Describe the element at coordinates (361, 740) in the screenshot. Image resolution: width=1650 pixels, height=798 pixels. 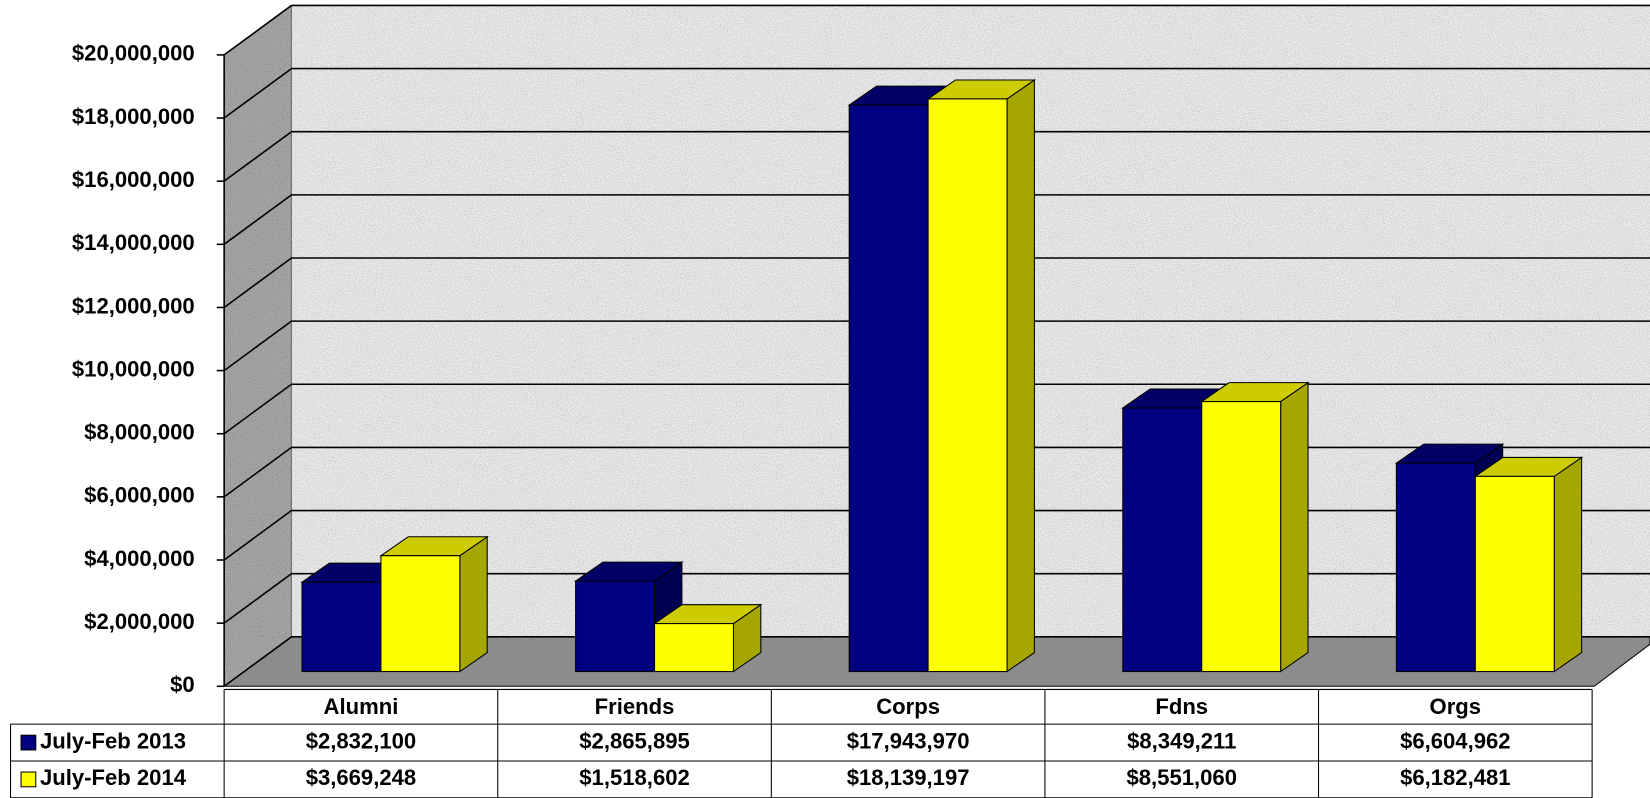
I see `table-value: $2,832,100` at that location.